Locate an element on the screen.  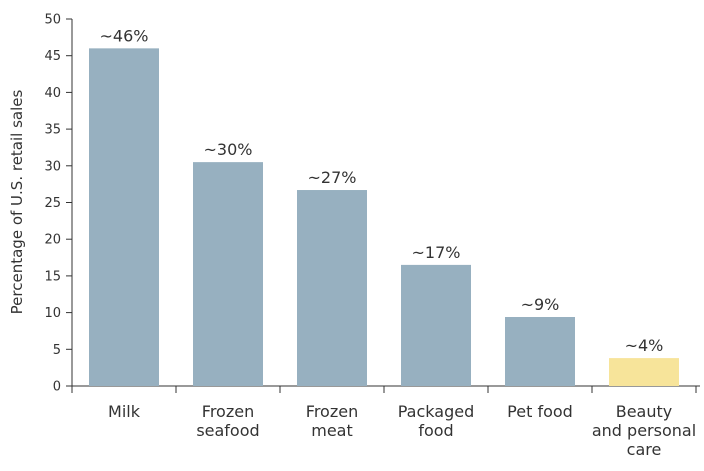
y-tick-label: 10 is located at coordinates (52, 313).